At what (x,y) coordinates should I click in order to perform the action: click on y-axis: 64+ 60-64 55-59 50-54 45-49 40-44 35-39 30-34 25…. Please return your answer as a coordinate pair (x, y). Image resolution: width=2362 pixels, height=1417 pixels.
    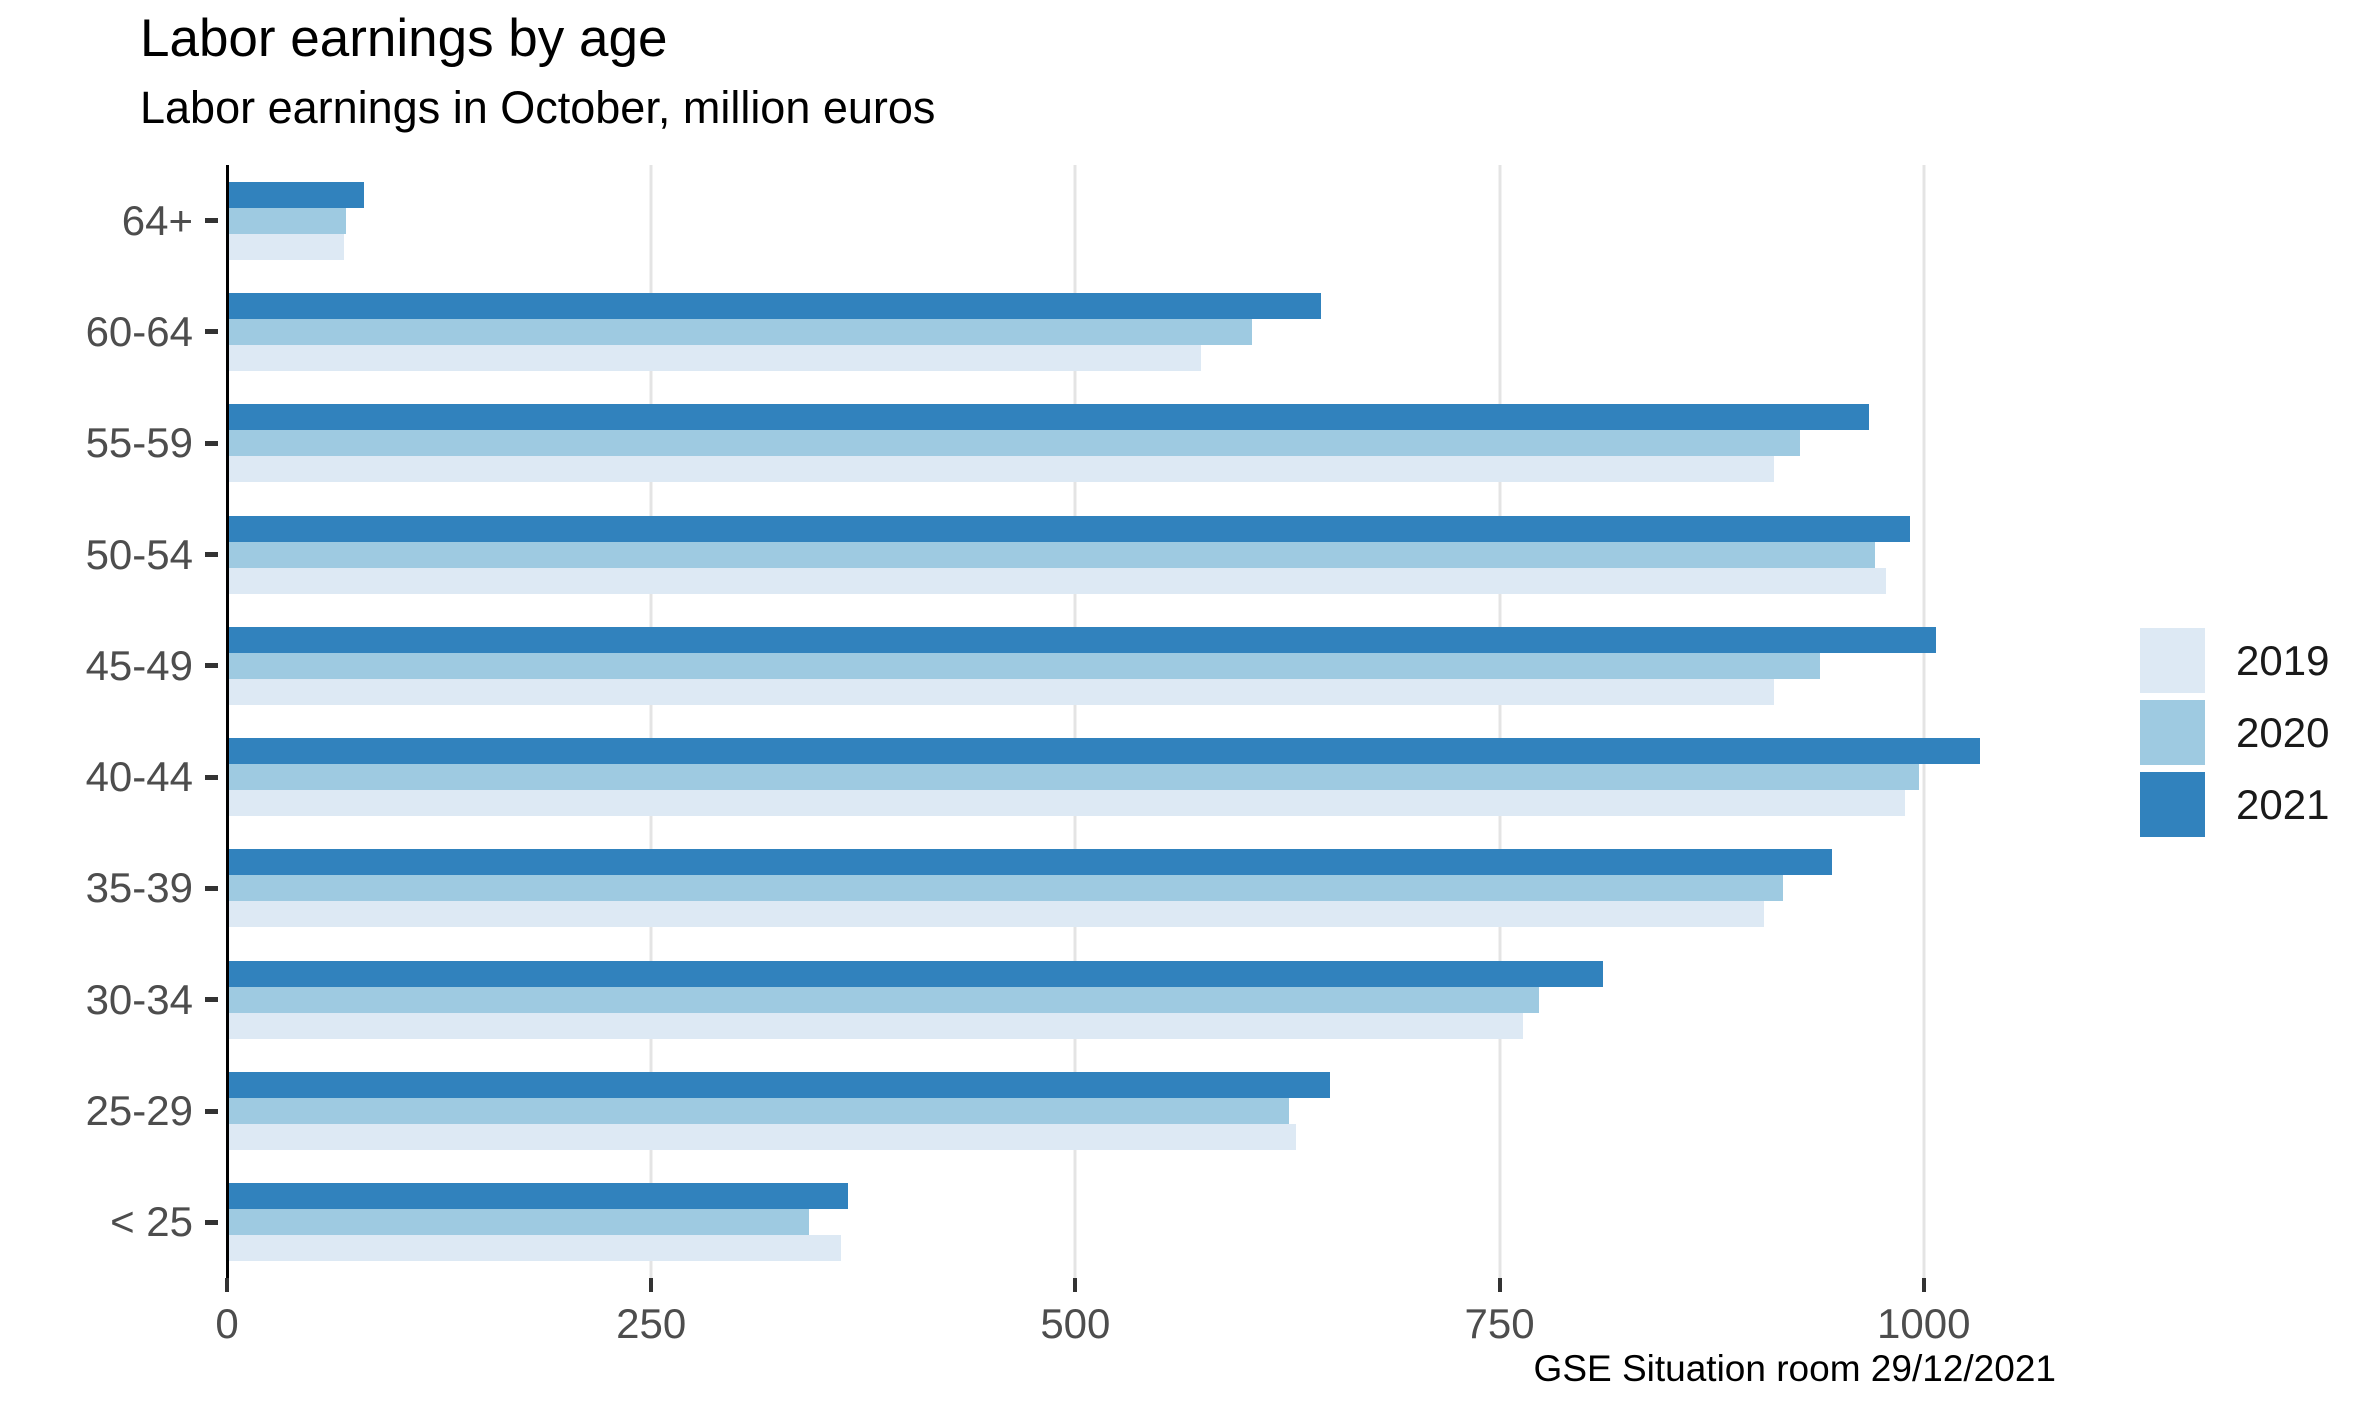
    Looking at the image, I should click on (113, 721).